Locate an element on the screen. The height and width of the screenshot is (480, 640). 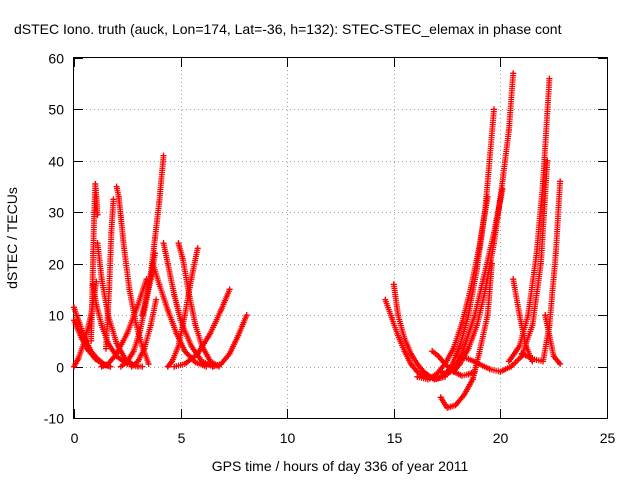
y-tick-label: 10 is located at coordinates (56, 316).